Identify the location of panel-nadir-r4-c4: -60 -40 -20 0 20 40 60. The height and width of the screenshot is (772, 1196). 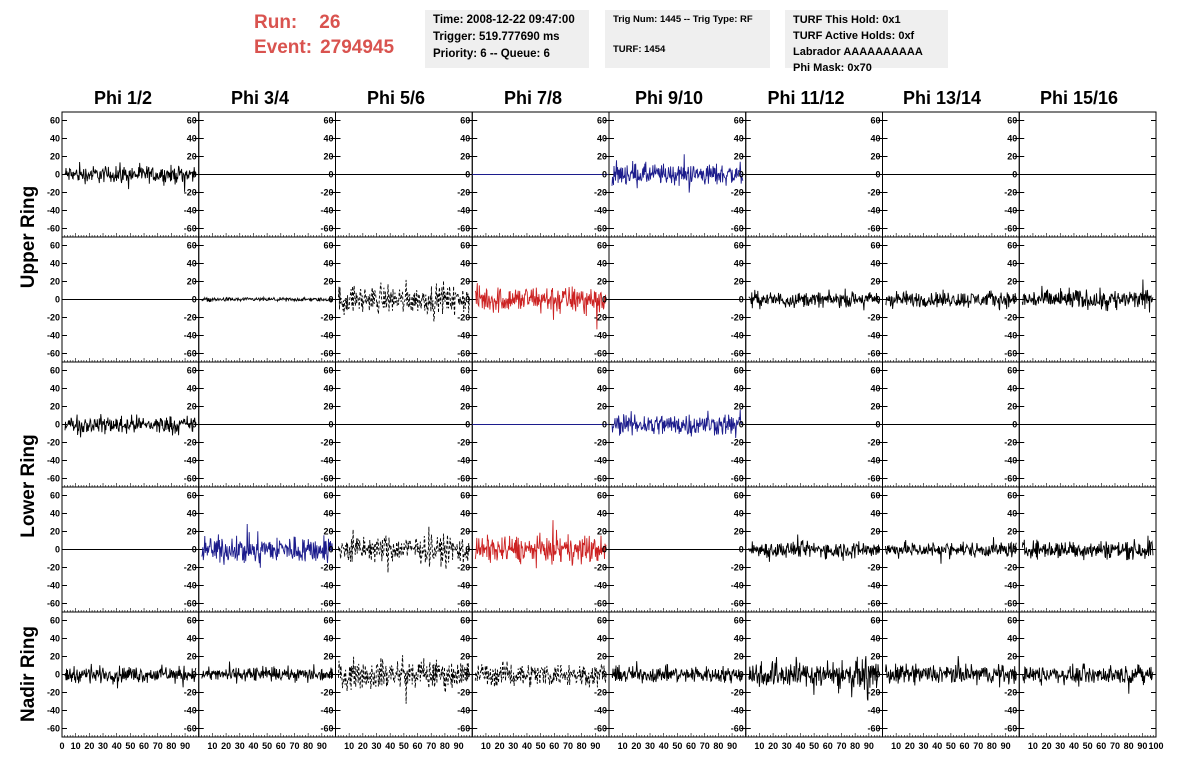
(670, 674).